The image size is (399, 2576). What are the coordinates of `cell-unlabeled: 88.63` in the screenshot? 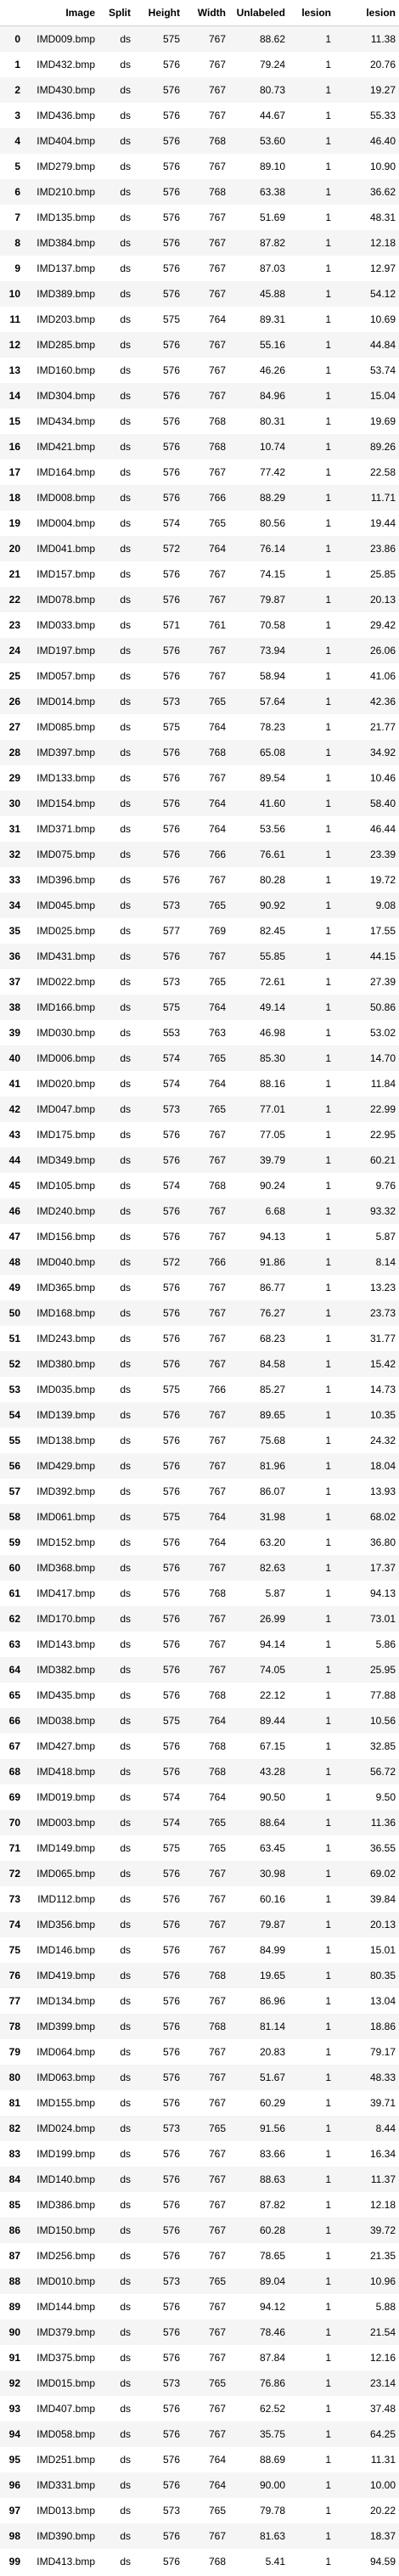 It's located at (272, 2179).